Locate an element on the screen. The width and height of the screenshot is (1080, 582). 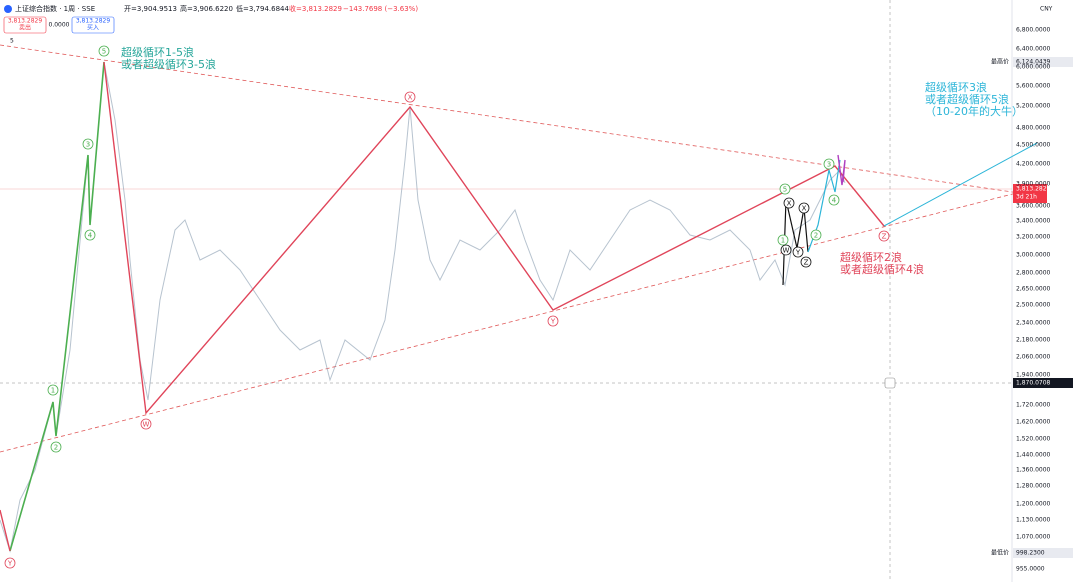
price-tick-label: 2,800.0000 is located at coordinates (1033, 273).